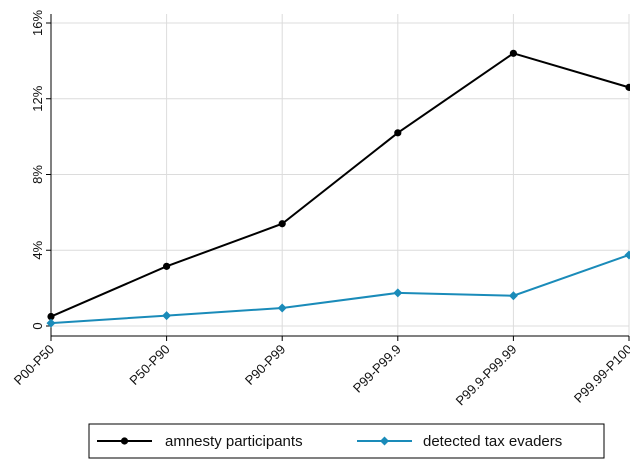 The height and width of the screenshot is (459, 630). Describe the element at coordinates (37, 174) in the screenshot. I see `y-tick-label-2: 8%` at that location.